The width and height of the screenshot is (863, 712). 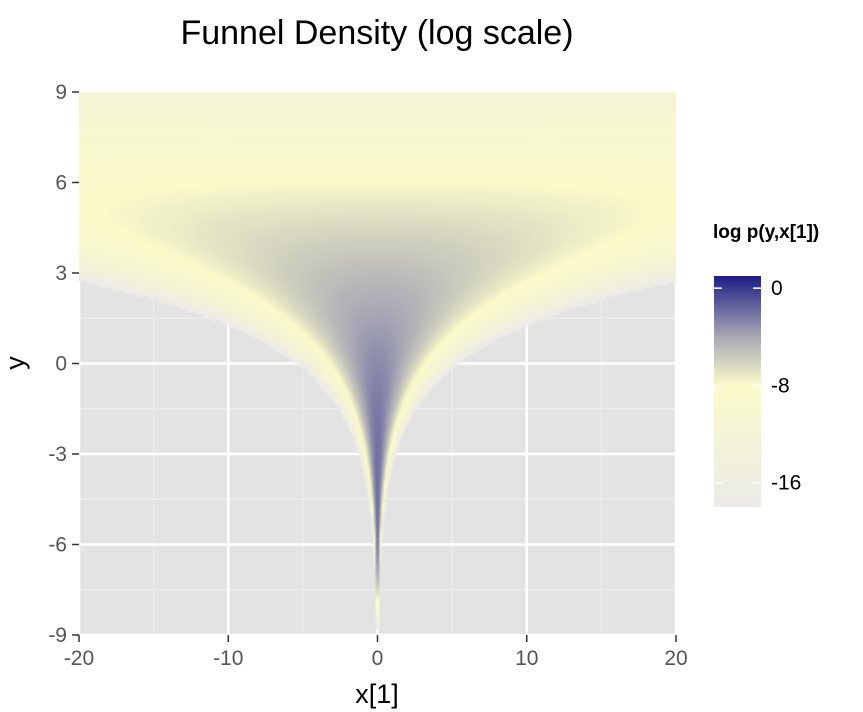 What do you see at coordinates (378, 658) in the screenshot?
I see `x-tick-label: 0` at bounding box center [378, 658].